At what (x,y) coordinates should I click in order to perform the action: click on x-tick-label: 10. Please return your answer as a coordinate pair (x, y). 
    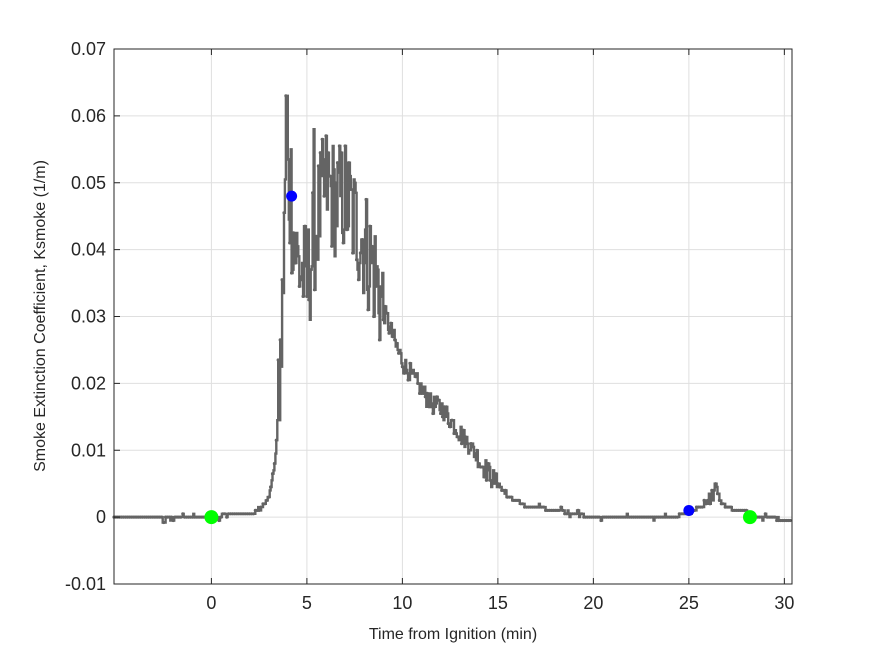
    Looking at the image, I should click on (402, 603).